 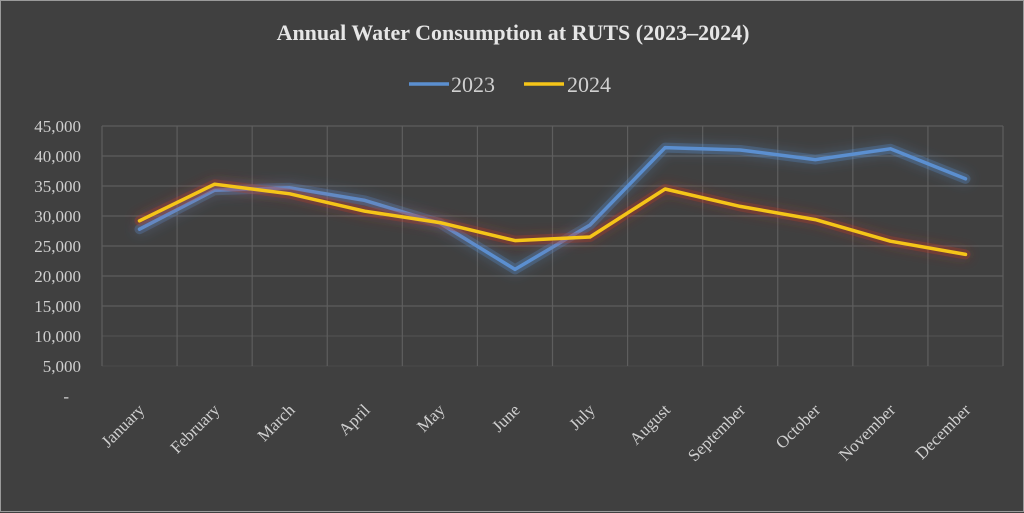 I want to click on data-point-2023-december, so click(x=965, y=178).